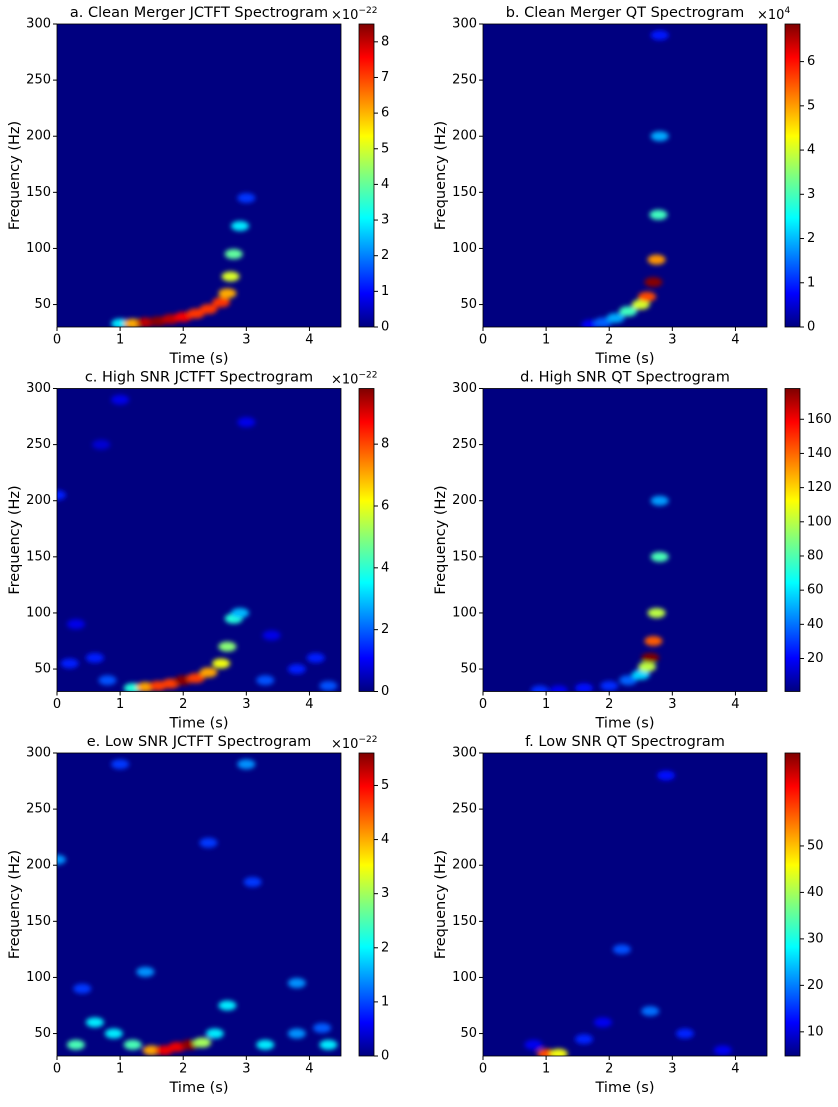  Describe the element at coordinates (599, 593) in the screenshot. I see `heatmap` at that location.